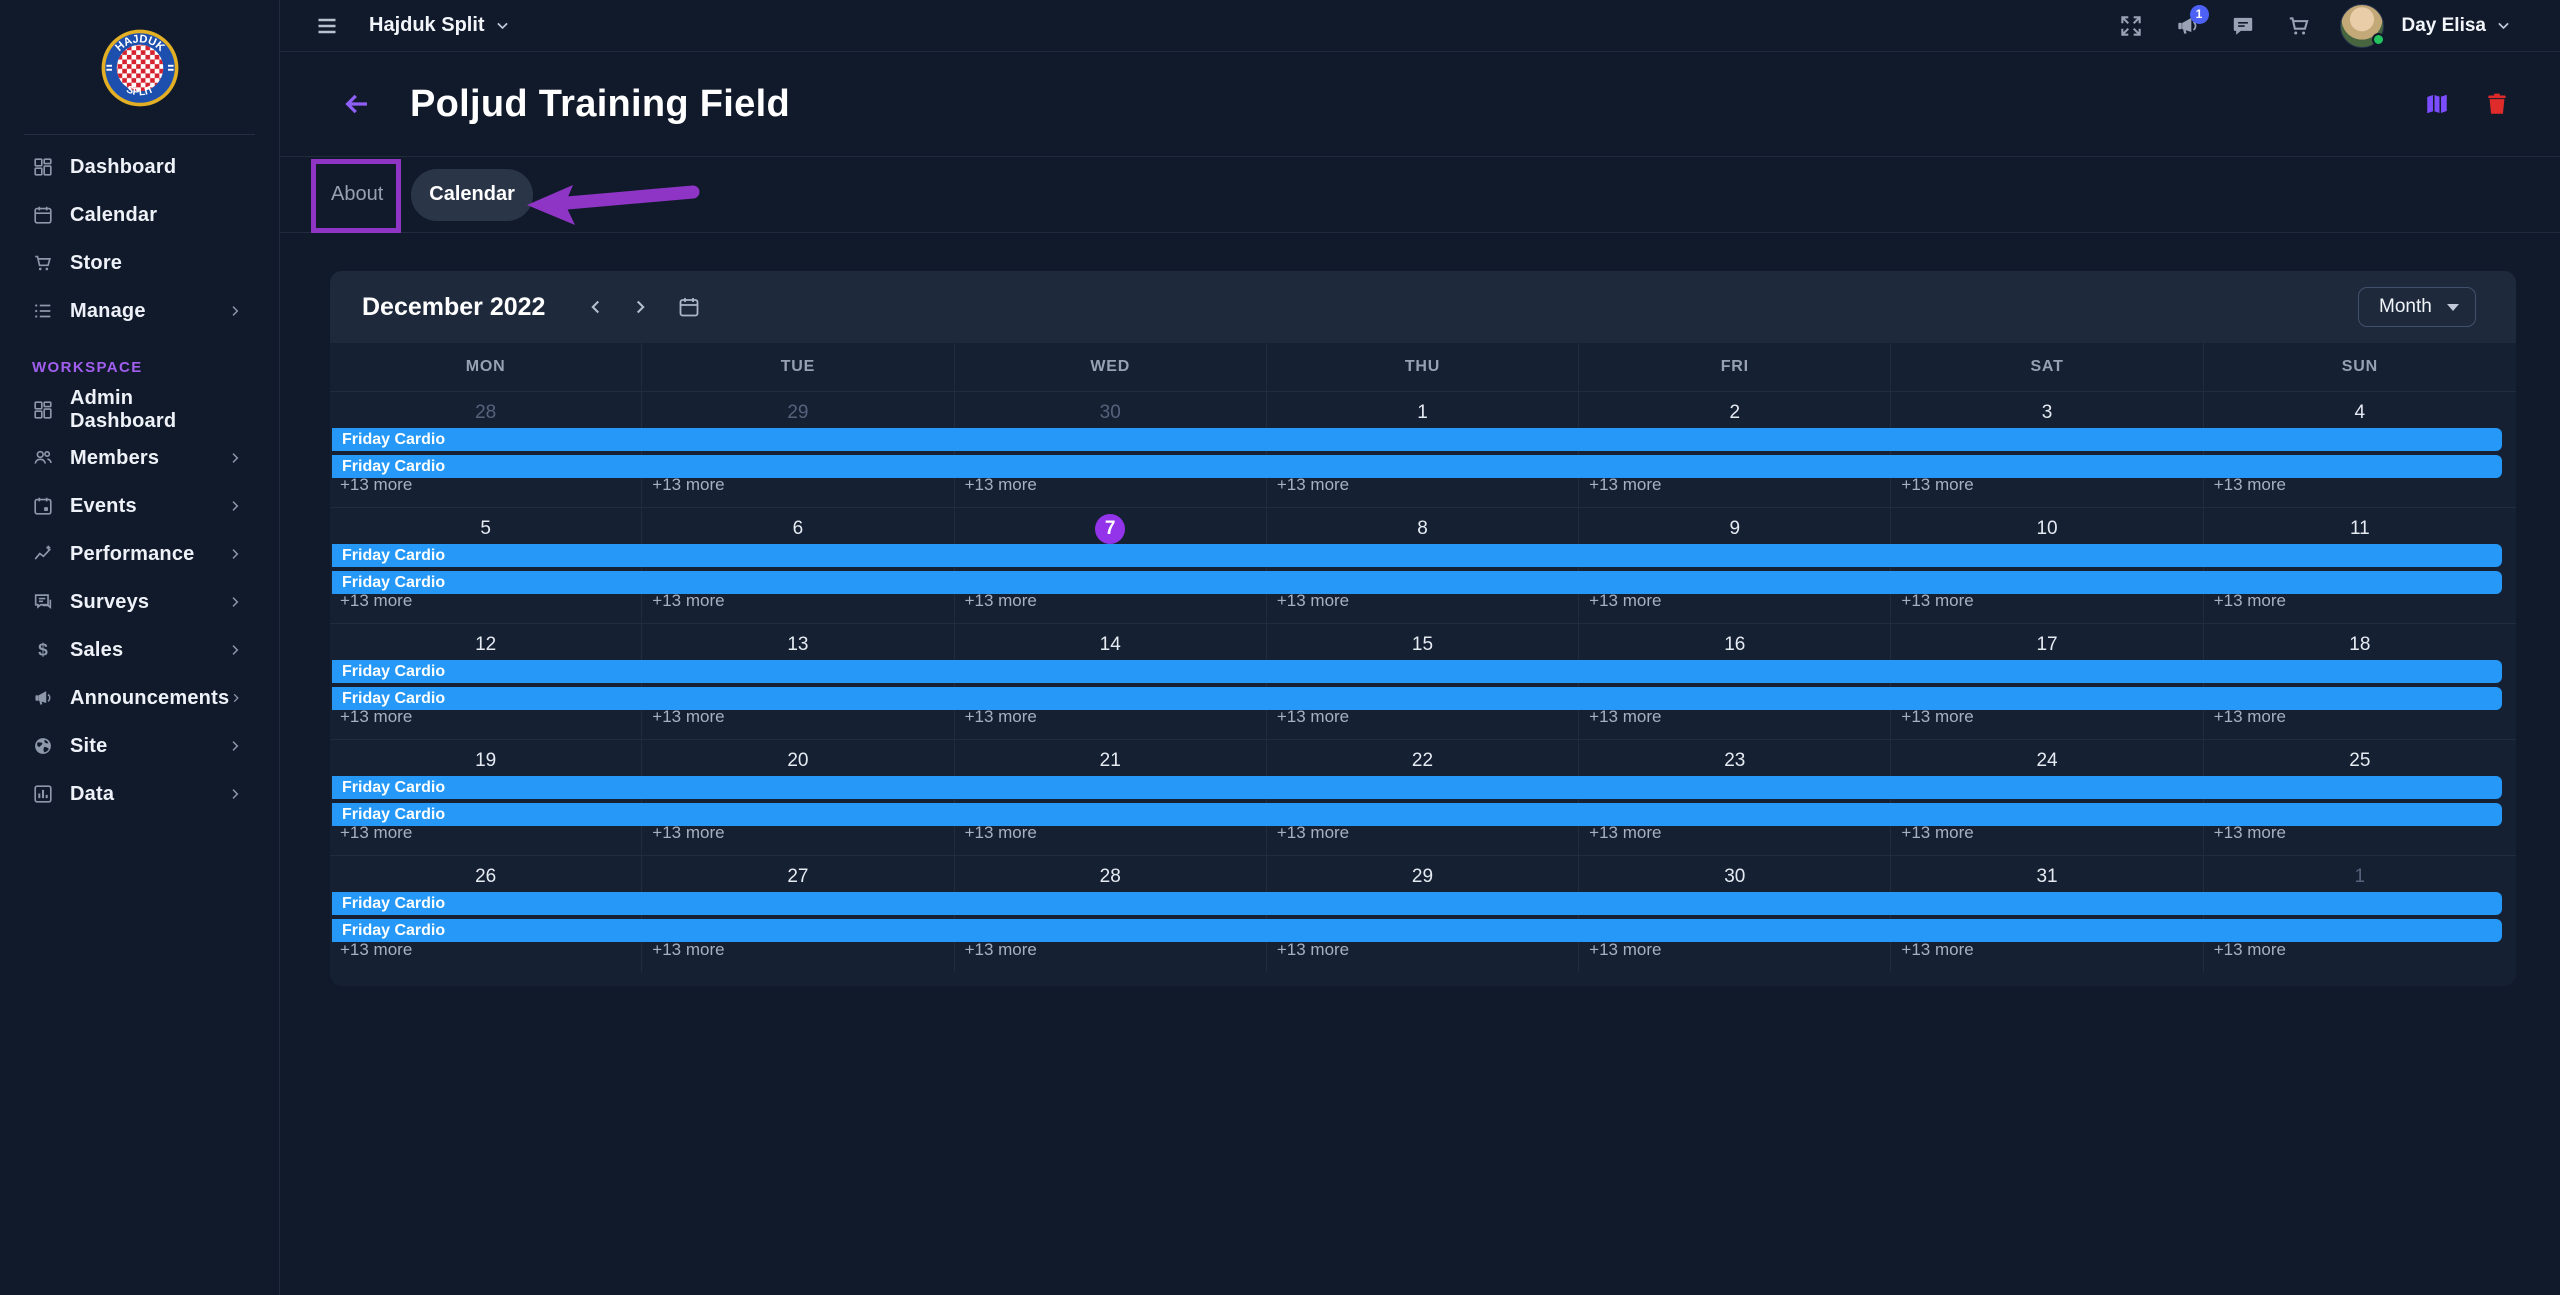 This screenshot has width=2560, height=1295. What do you see at coordinates (139, 458) in the screenshot?
I see `sidebar-item-members: Members` at bounding box center [139, 458].